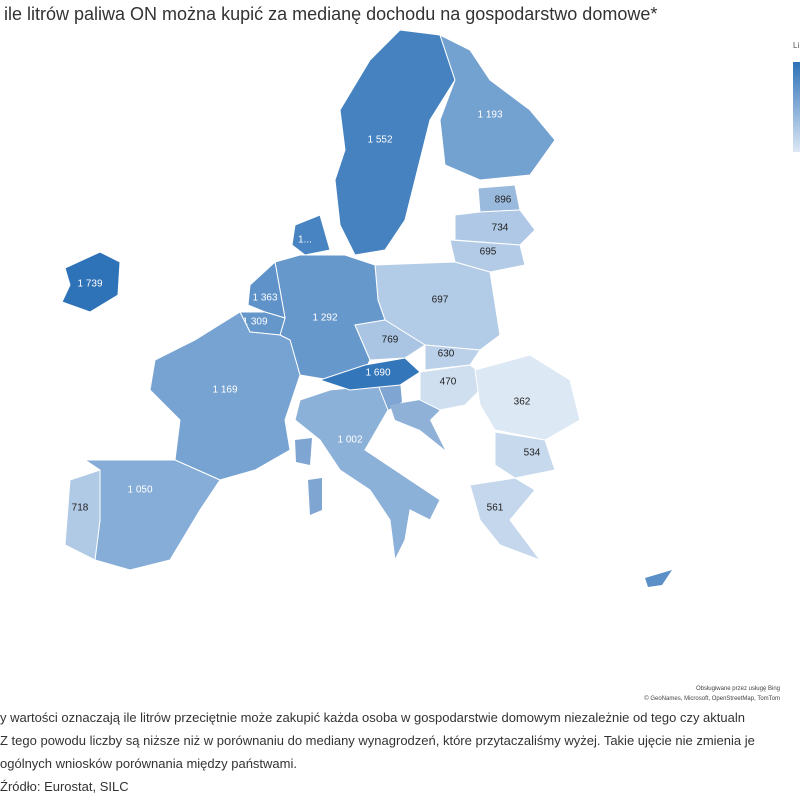  I want to click on region-label: 1 690, so click(377, 373).